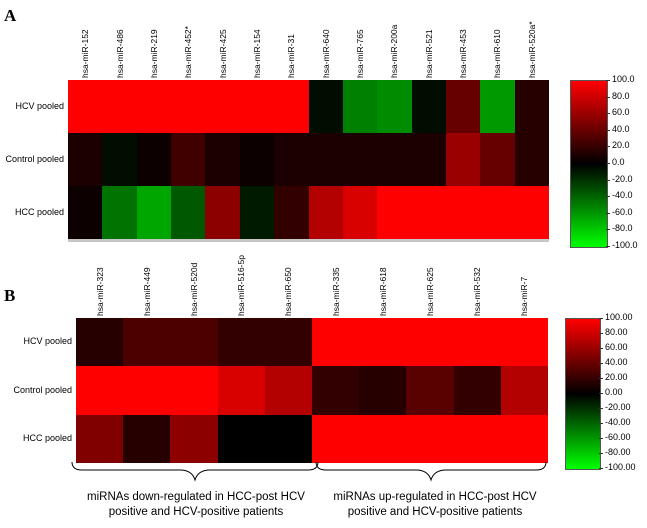  Describe the element at coordinates (256, 53) in the screenshot. I see `column-label: hsa-miR-154` at that location.